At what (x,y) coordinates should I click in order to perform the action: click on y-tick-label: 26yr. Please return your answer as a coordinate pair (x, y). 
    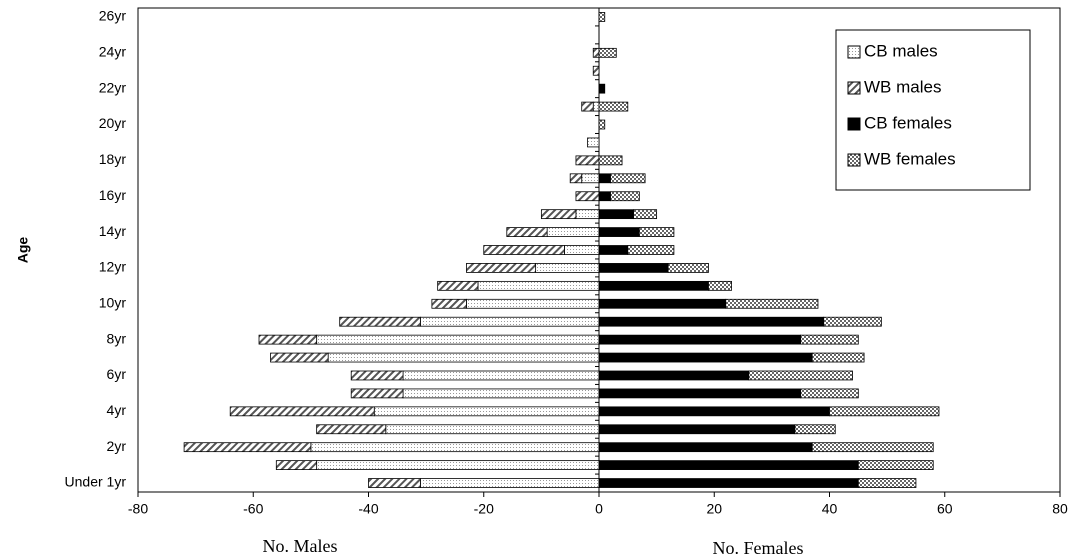
    Looking at the image, I should click on (113, 16).